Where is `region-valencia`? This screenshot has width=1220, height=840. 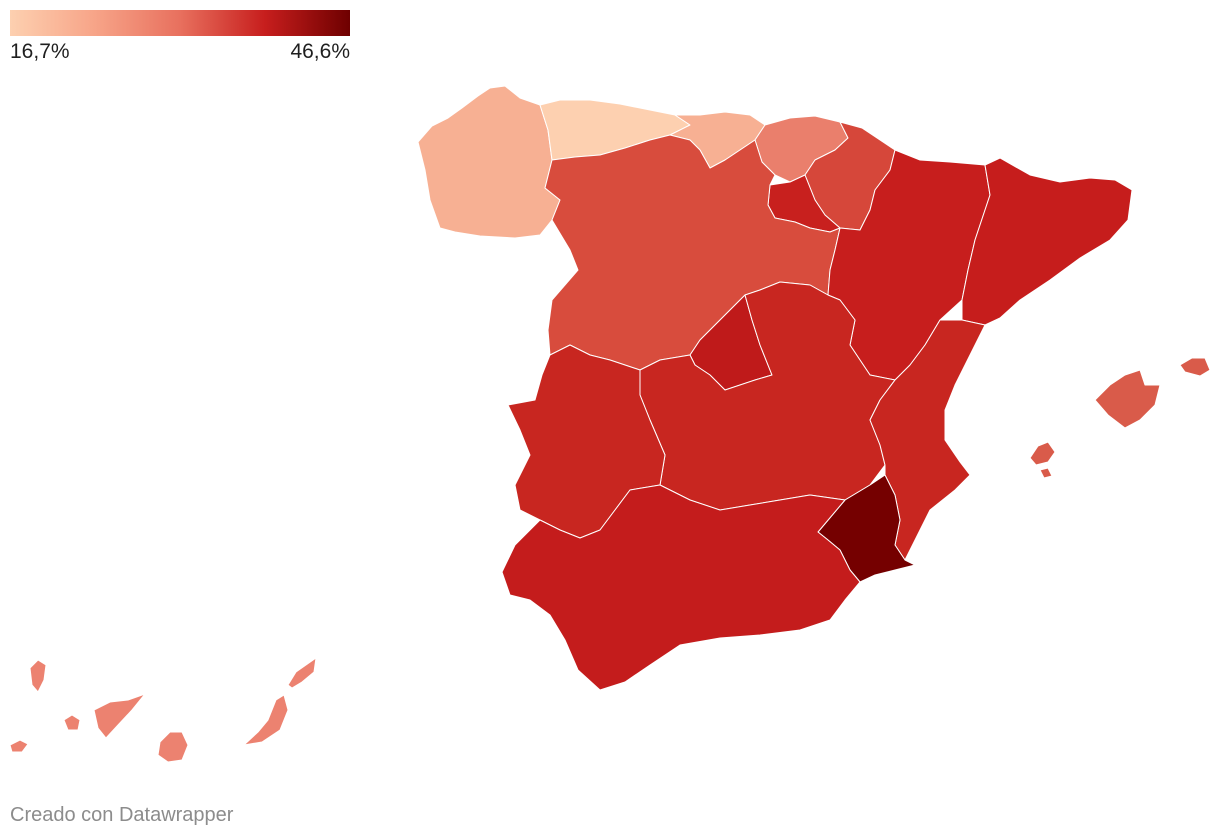 region-valencia is located at coordinates (927, 440).